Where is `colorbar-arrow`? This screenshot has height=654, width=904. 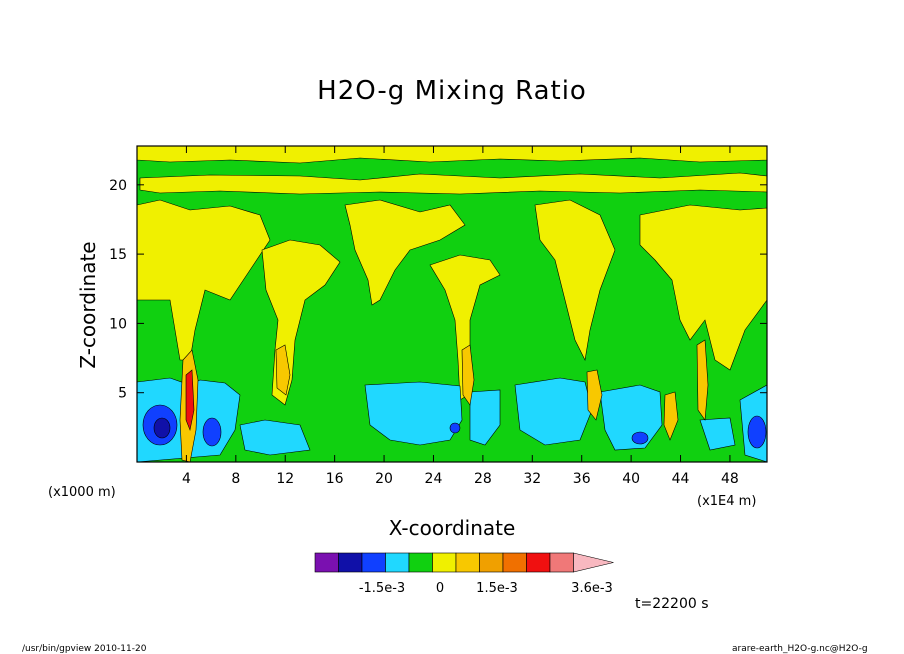 colorbar-arrow is located at coordinates (593, 562).